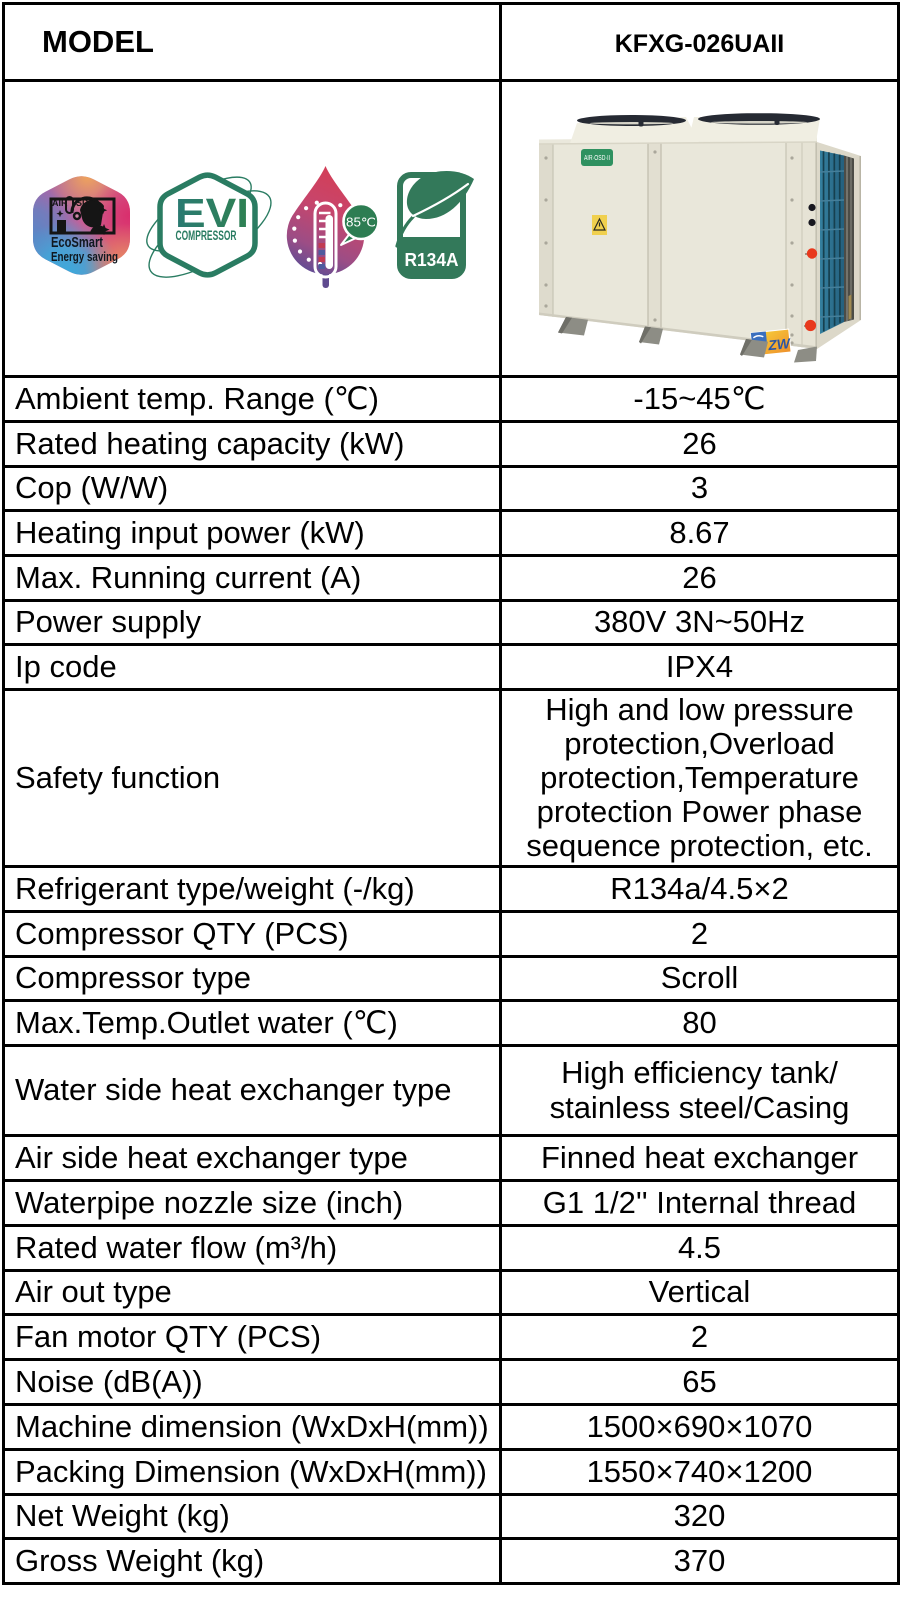  Describe the element at coordinates (597, 158) in the screenshot. I see `svg-text: AIR·OSD·II` at that location.